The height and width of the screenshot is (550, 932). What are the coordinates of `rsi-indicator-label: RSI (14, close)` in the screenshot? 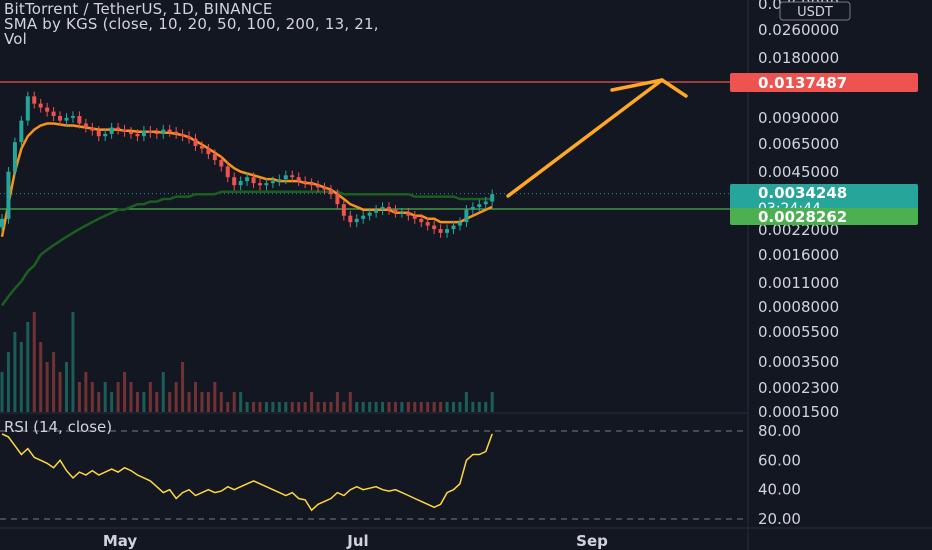 It's located at (58, 427).